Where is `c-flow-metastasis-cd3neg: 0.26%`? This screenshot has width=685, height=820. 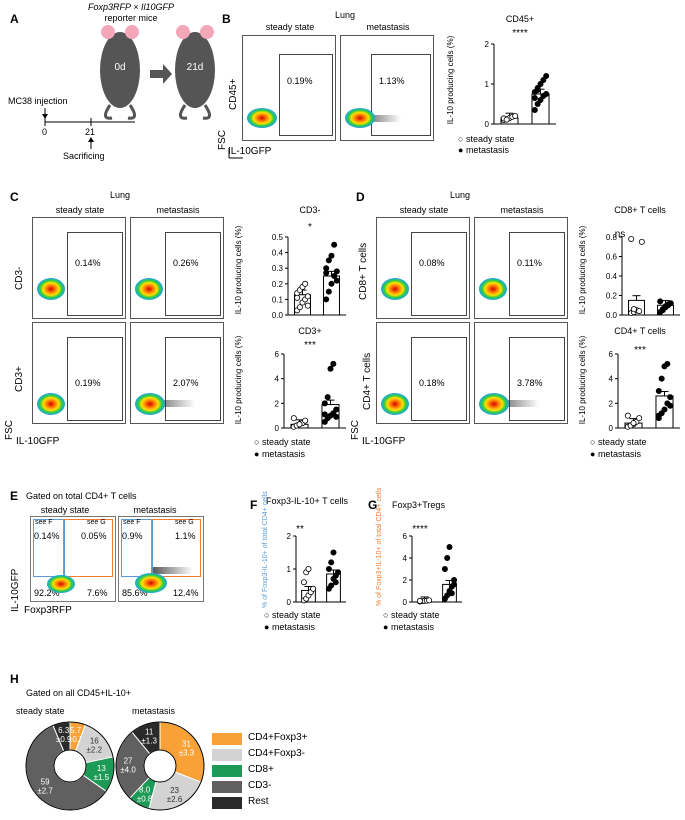 c-flow-metastasis-cd3neg: 0.26% is located at coordinates (177, 268).